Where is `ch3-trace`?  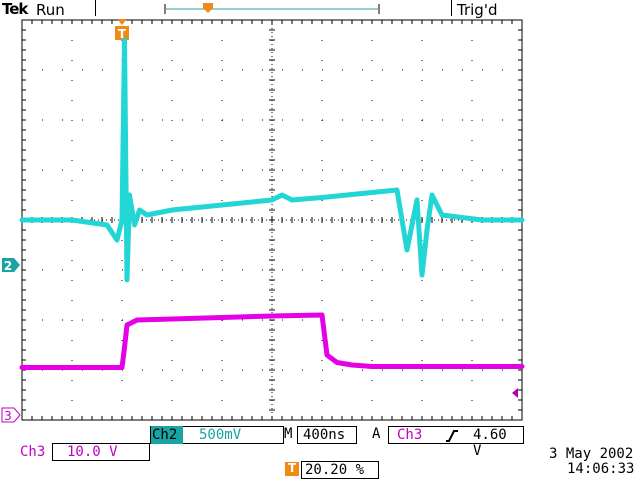
ch3-trace is located at coordinates (272, 341).